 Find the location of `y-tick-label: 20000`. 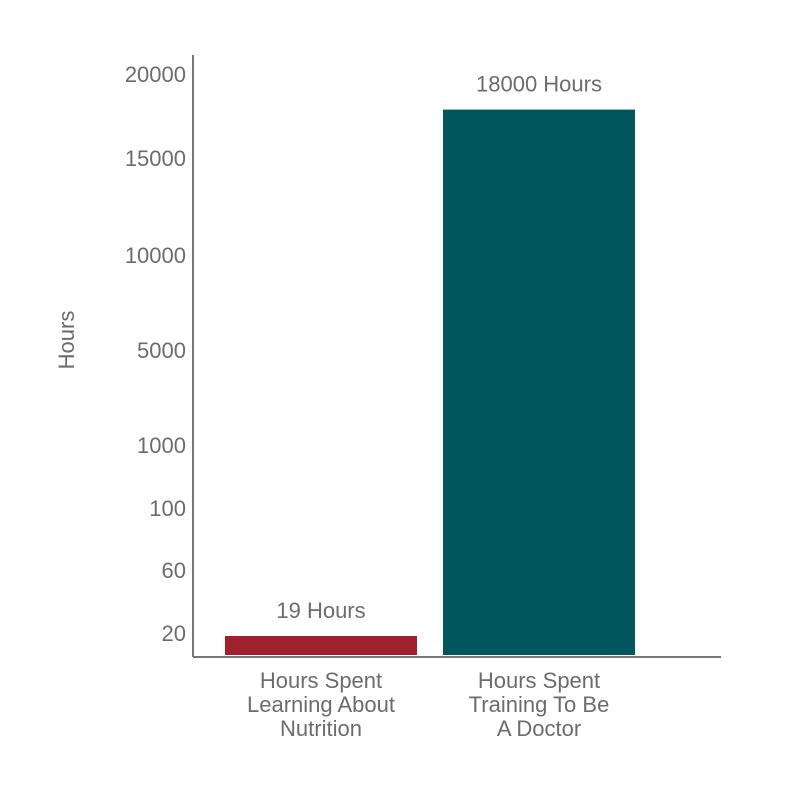

y-tick-label: 20000 is located at coordinates (155, 74).